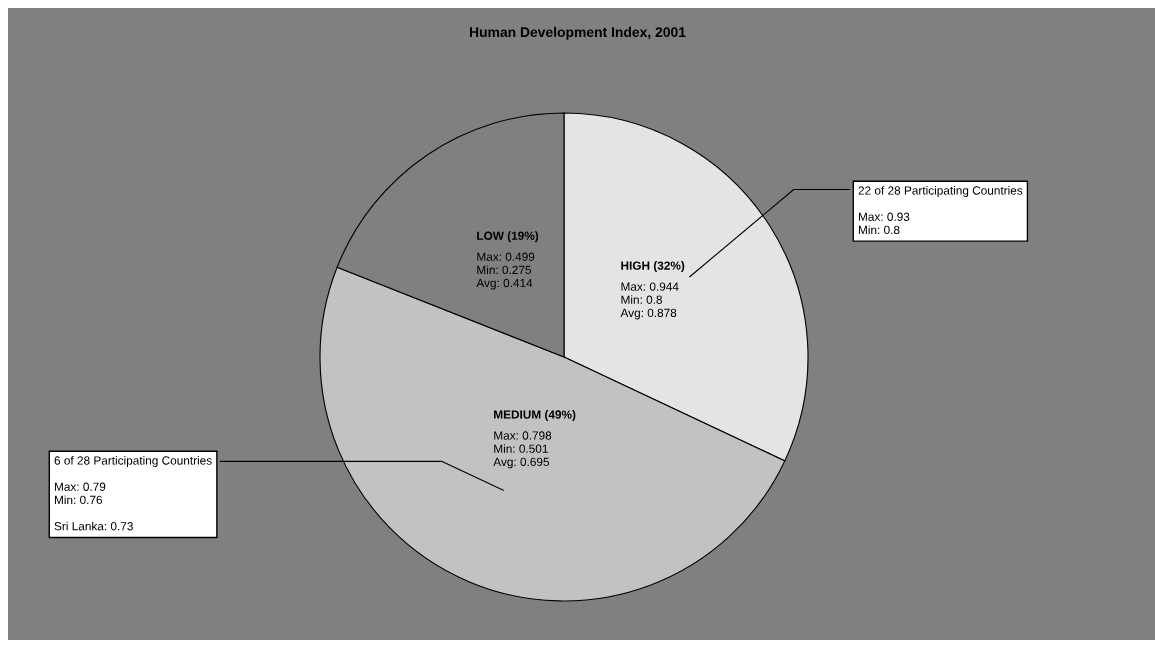 This screenshot has height=646, width=1155. Describe the element at coordinates (505, 271) in the screenshot. I see `text: Max: 0.499 Min: 0.275 Avg: 0.414` at that location.